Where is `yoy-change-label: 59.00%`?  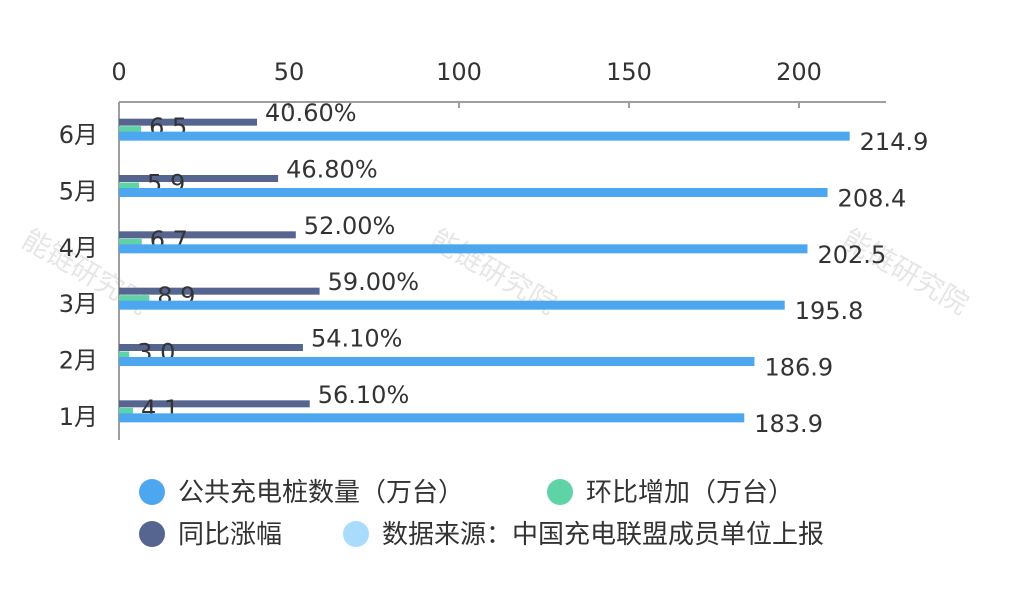 yoy-change-label: 59.00% is located at coordinates (374, 282).